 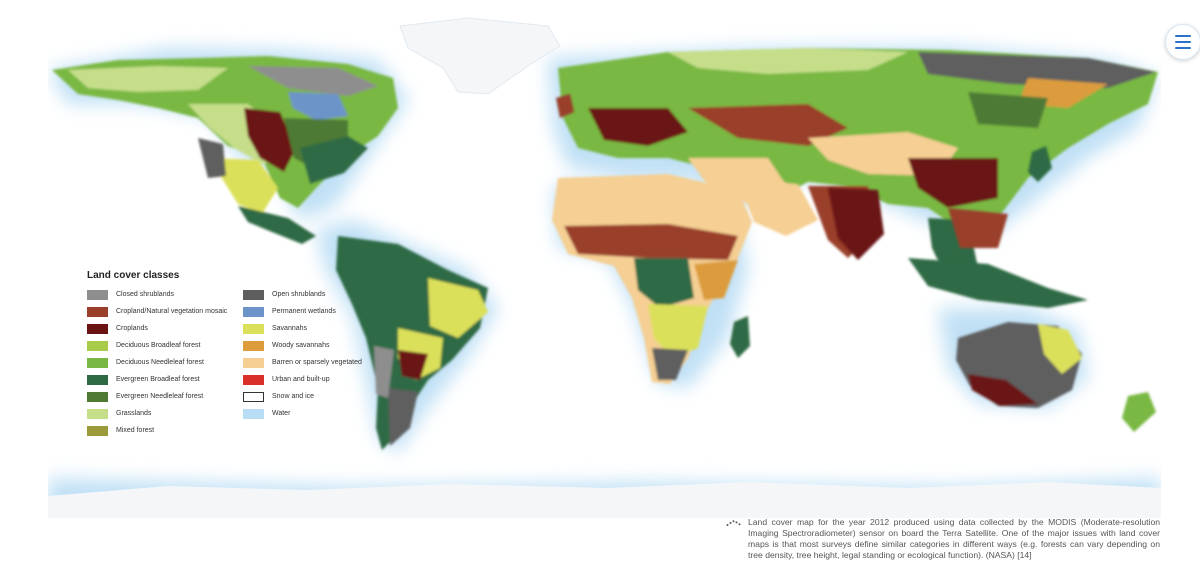 I want to click on legend-item: Permanent wetlands, so click(x=314, y=311).